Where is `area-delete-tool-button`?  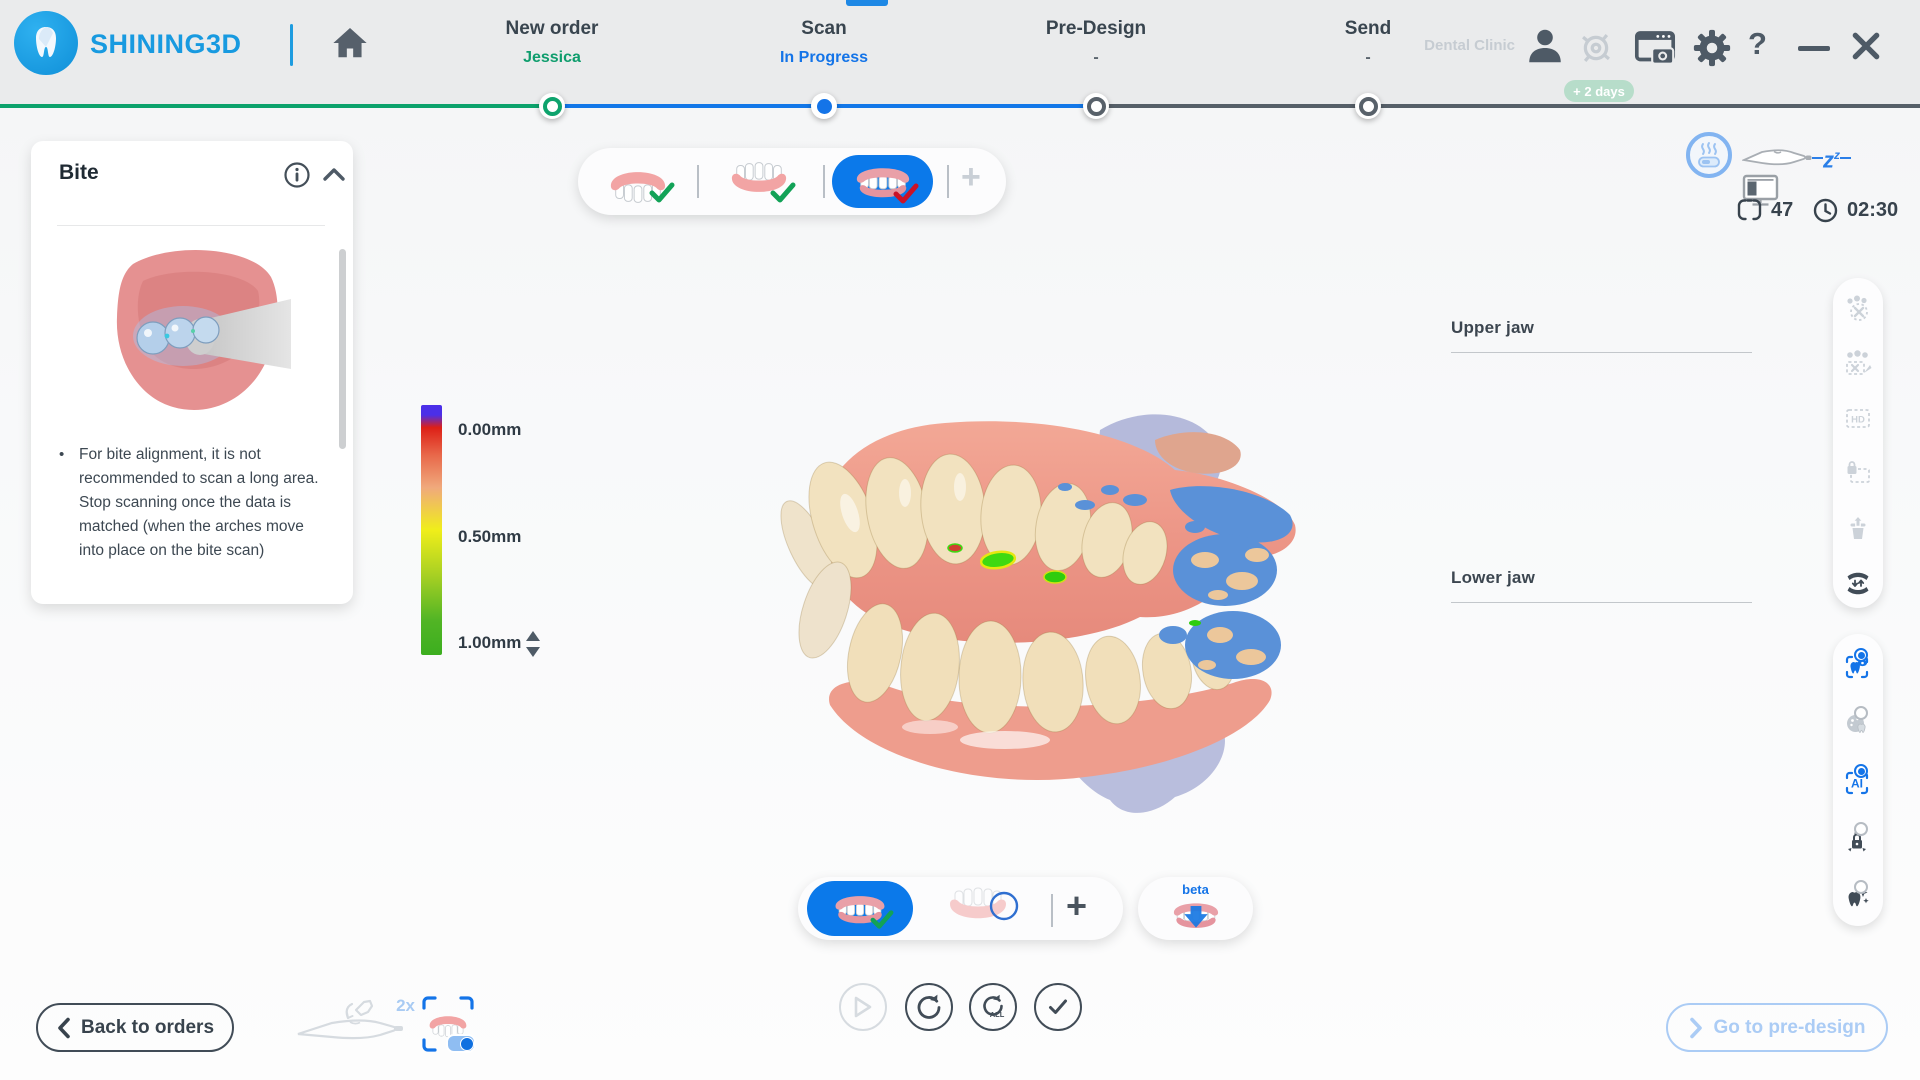 area-delete-tool-button is located at coordinates (1858, 363).